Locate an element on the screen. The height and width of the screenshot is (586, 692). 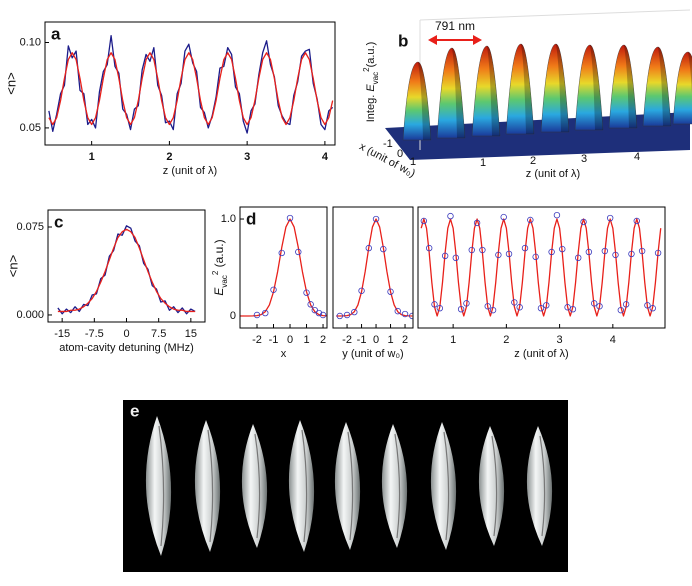
x-tick-label: 4 is located at coordinates (613, 340).